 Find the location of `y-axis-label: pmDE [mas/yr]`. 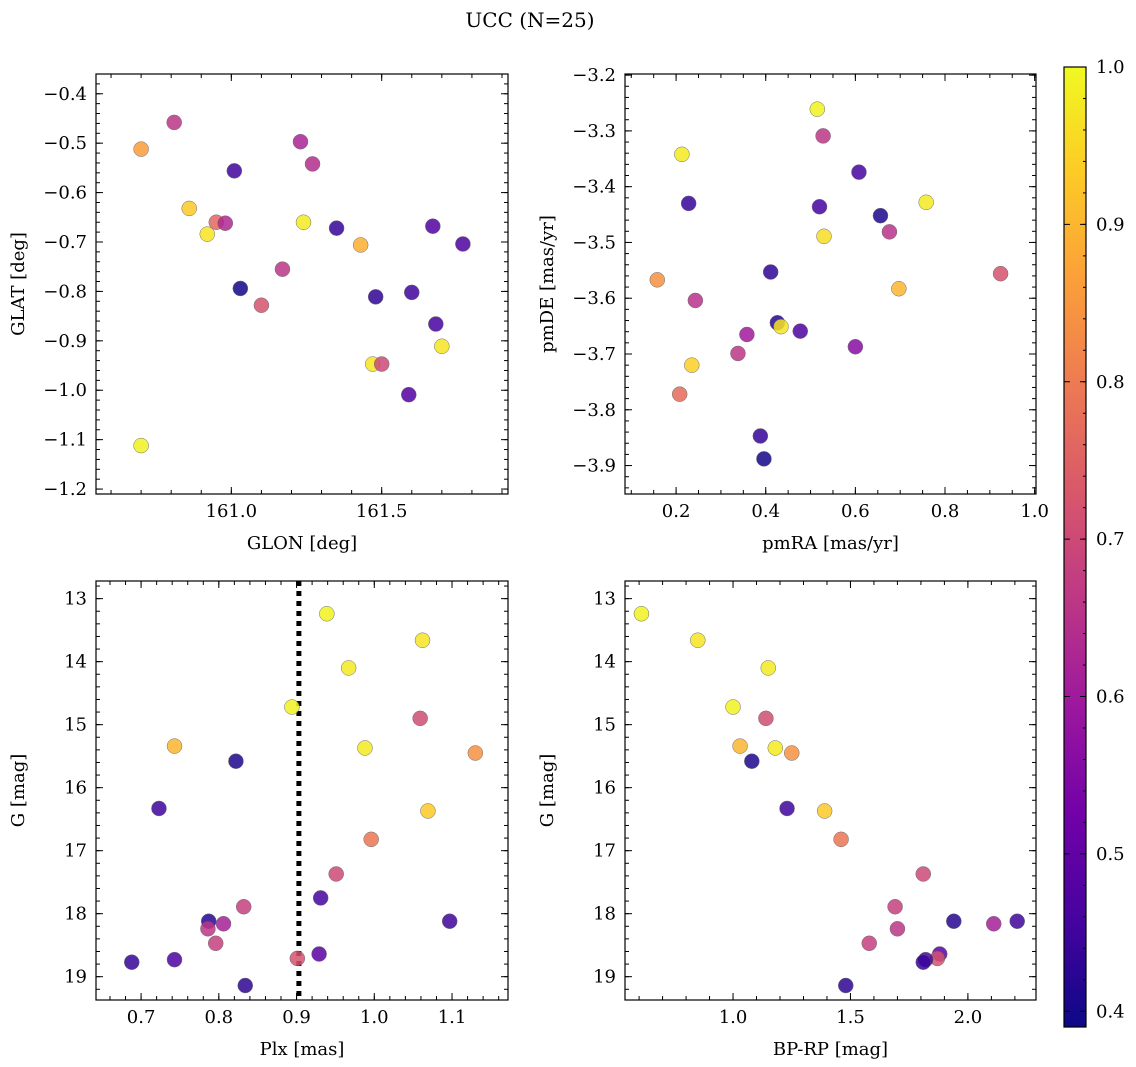

y-axis-label: pmDE [mas/yr] is located at coordinates (547, 284).